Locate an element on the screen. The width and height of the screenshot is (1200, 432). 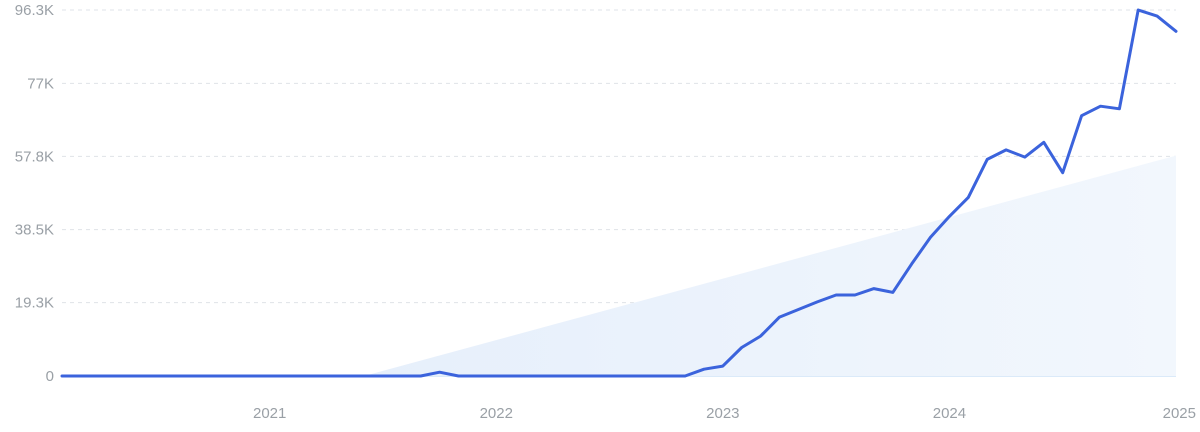
y-tick-label: 57.8K is located at coordinates (34, 156).